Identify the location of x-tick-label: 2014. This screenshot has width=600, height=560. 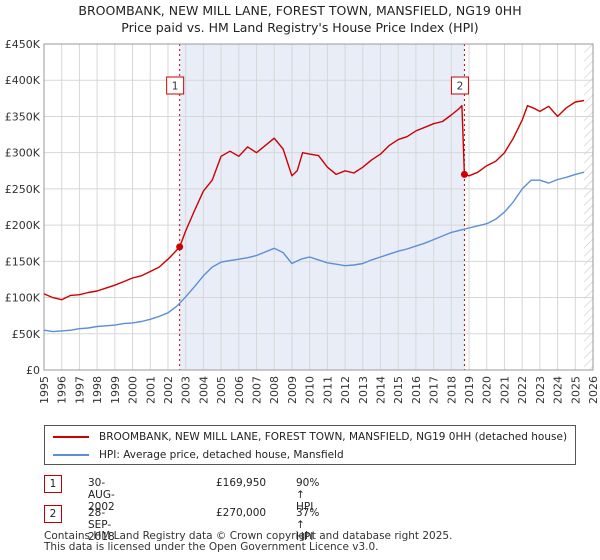
(380, 390).